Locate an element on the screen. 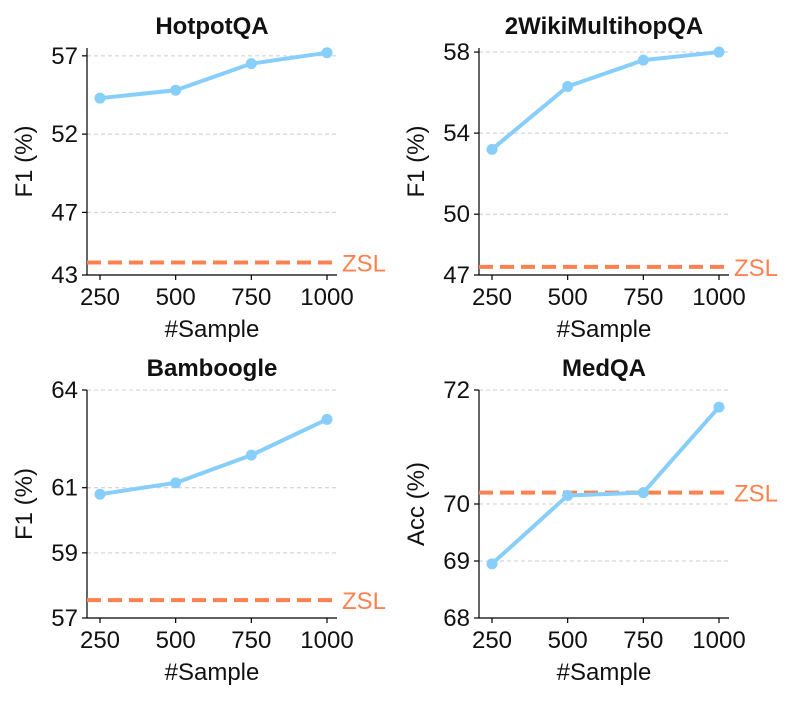  y-tick-label: 72 is located at coordinates (456, 390).